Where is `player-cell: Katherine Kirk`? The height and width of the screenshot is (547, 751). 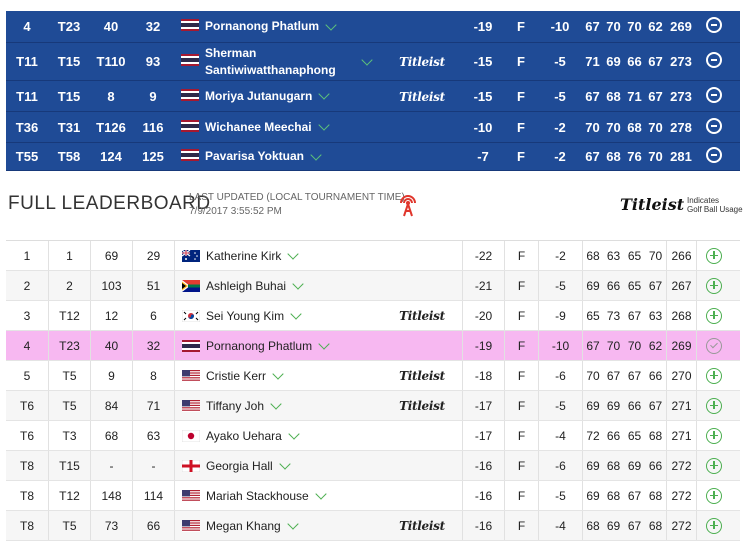 player-cell: Katherine Kirk is located at coordinates (278, 255).